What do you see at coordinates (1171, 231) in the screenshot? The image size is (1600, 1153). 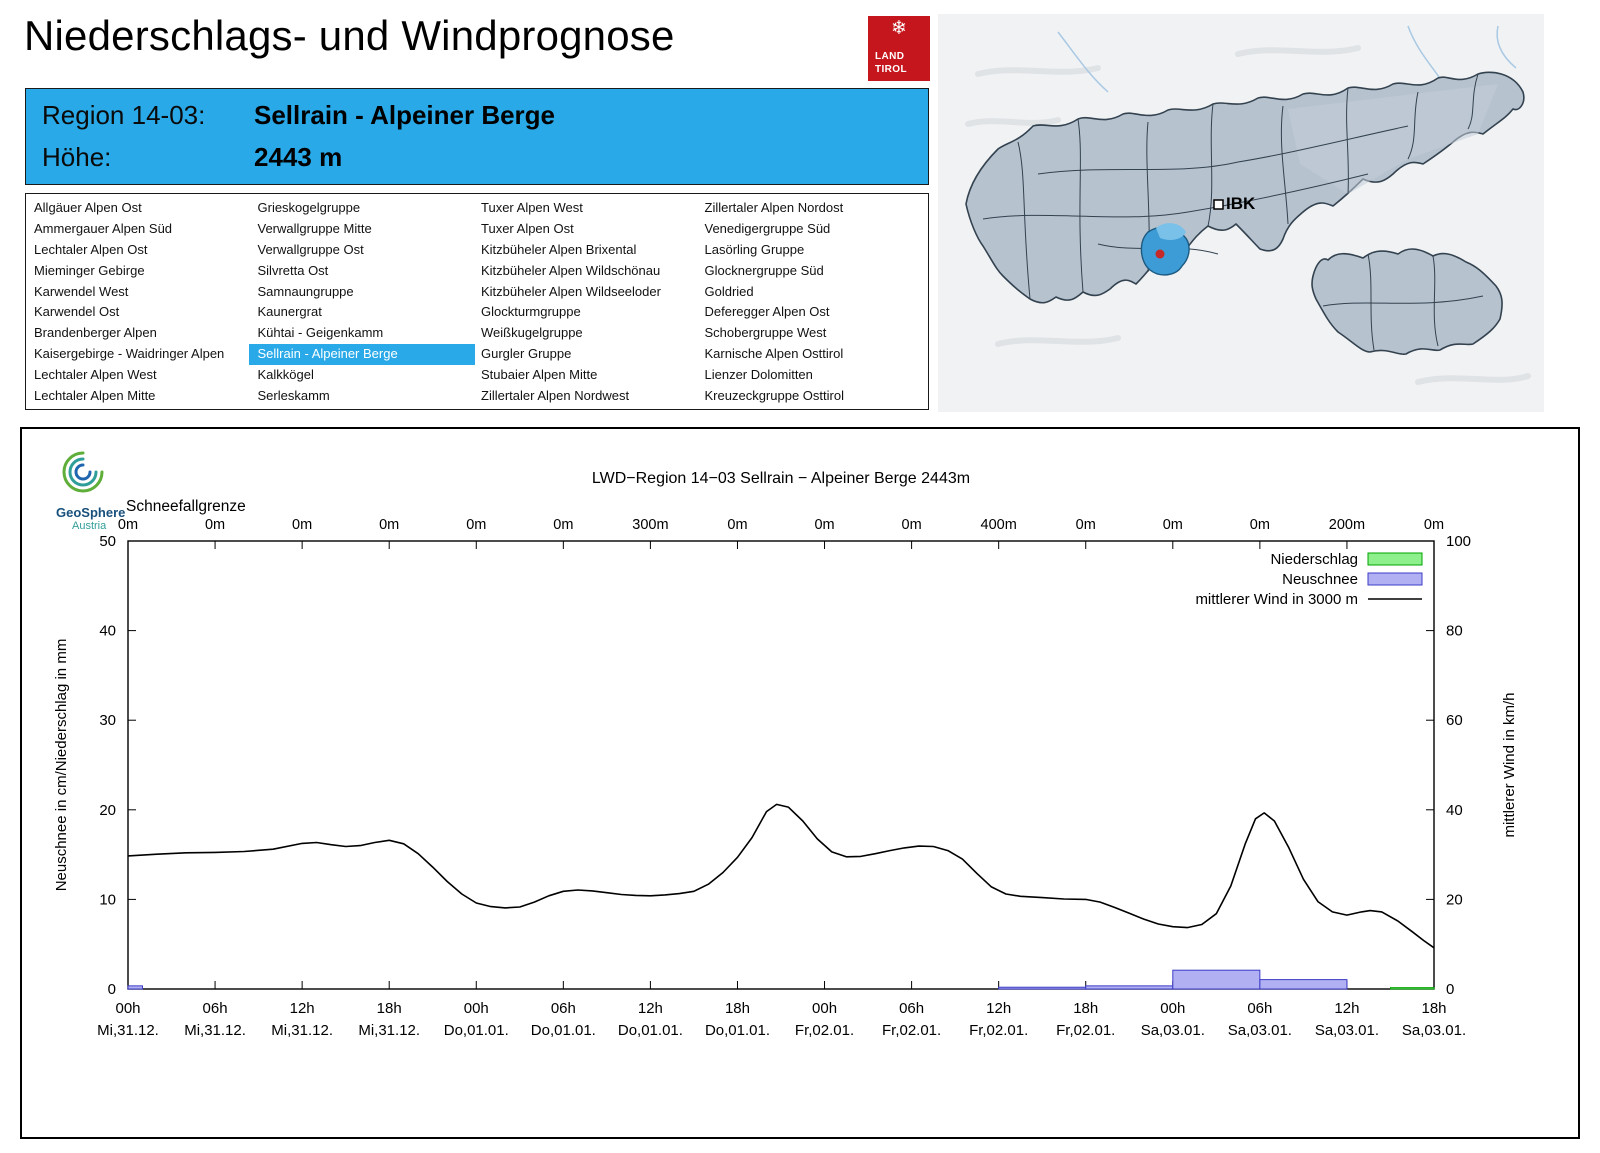 I see `selected-region-upper` at bounding box center [1171, 231].